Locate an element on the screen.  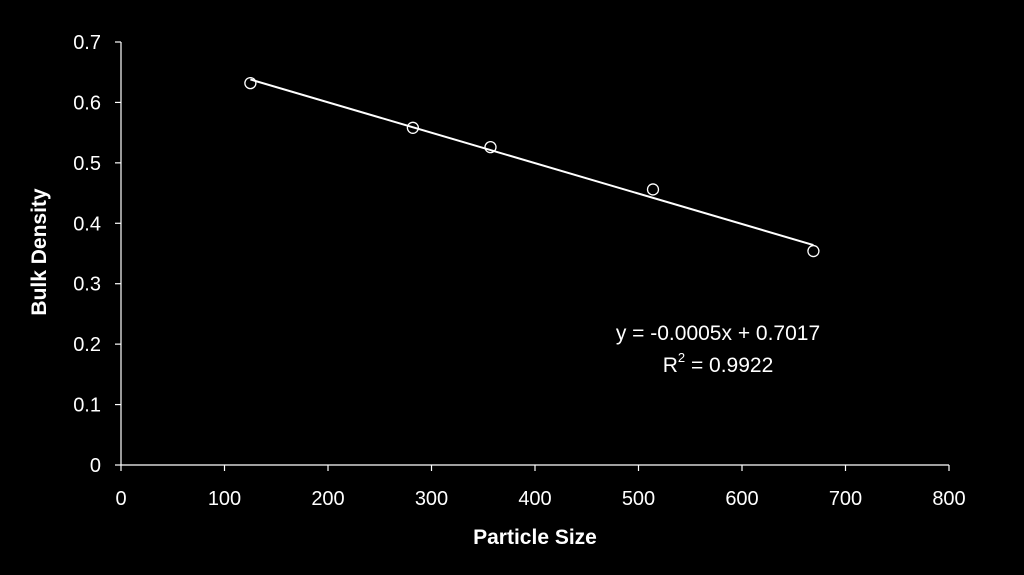
x-tick-label: 0 is located at coordinates (120, 499).